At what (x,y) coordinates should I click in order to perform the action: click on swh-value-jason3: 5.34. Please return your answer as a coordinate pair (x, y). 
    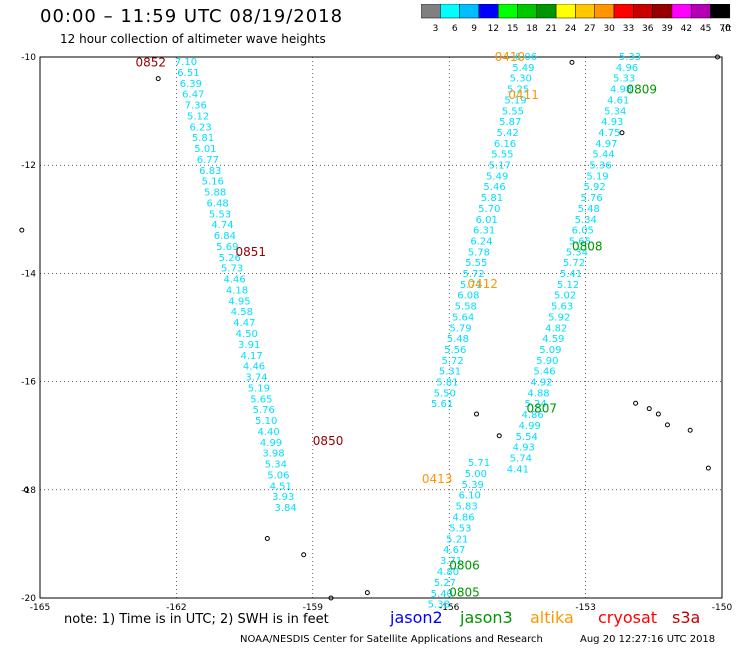
    Looking at the image, I should click on (615, 111).